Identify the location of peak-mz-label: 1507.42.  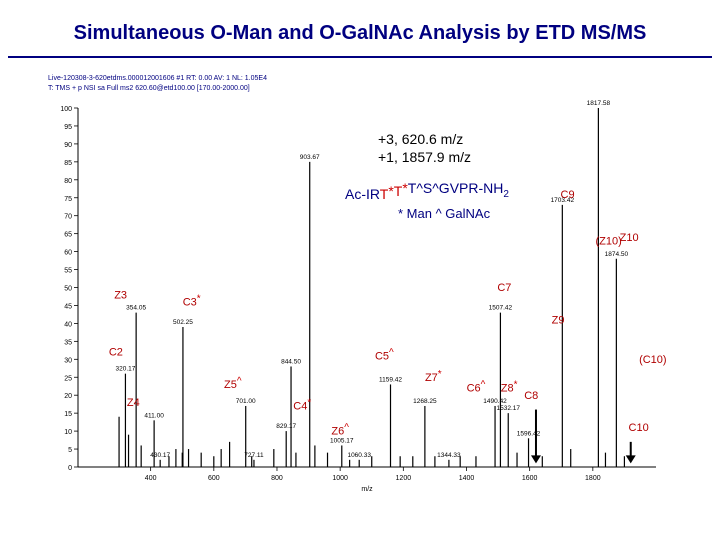
(501, 308).